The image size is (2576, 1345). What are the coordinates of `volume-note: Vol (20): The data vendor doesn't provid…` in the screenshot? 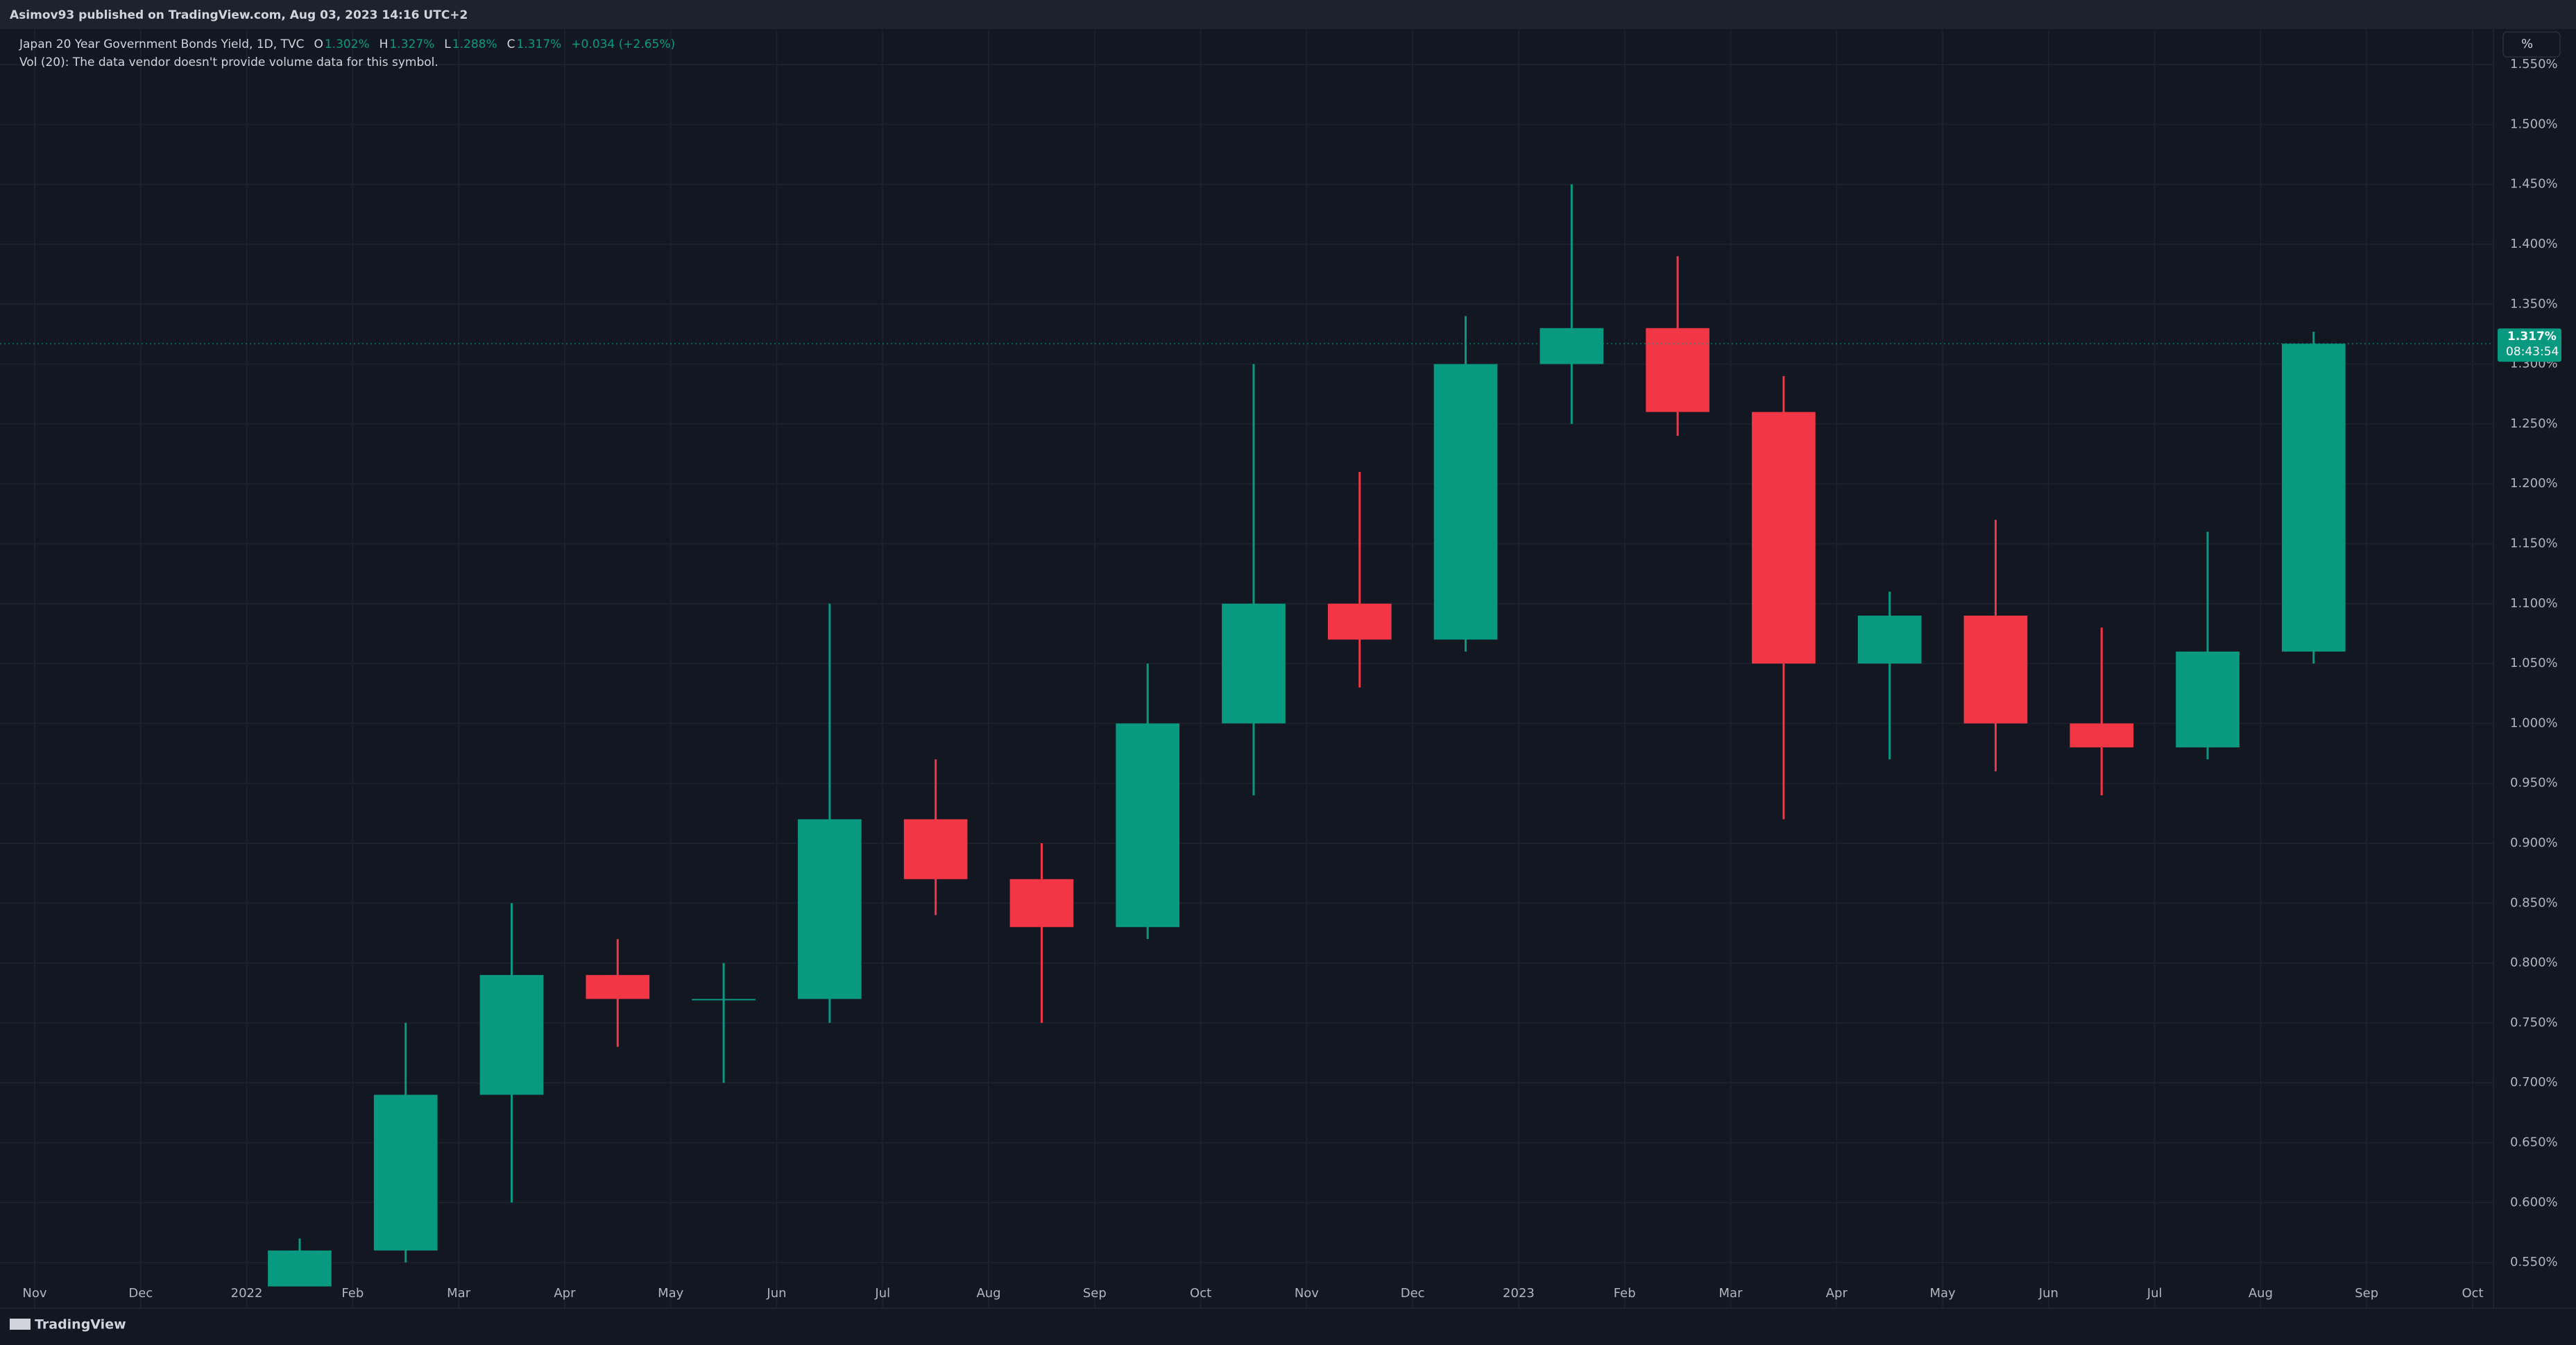 It's located at (228, 62).